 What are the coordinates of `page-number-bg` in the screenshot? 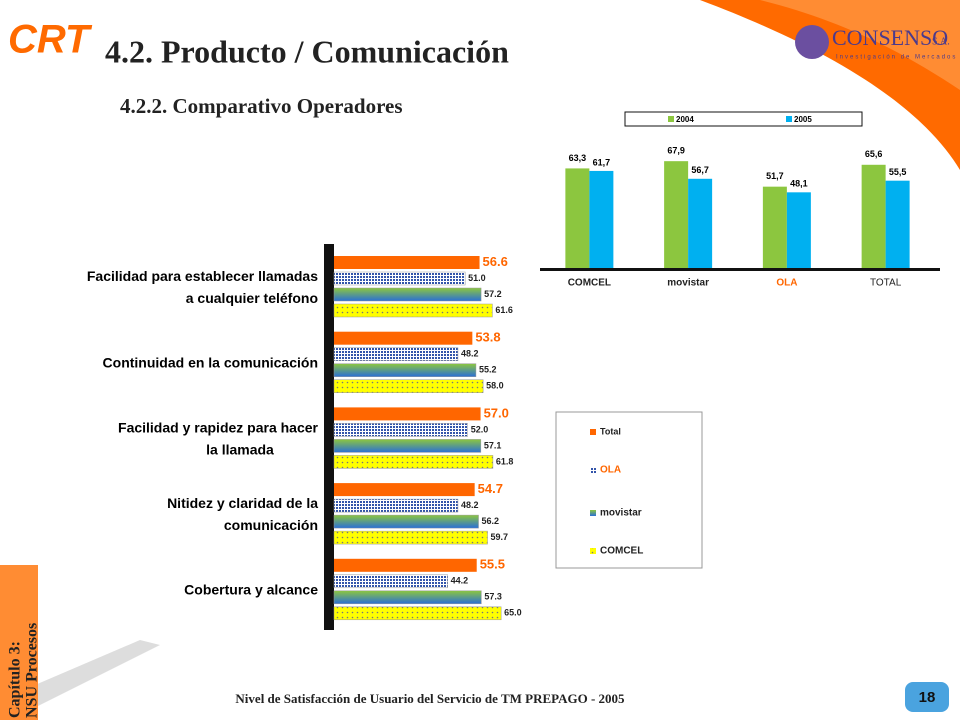 It's located at (927, 697).